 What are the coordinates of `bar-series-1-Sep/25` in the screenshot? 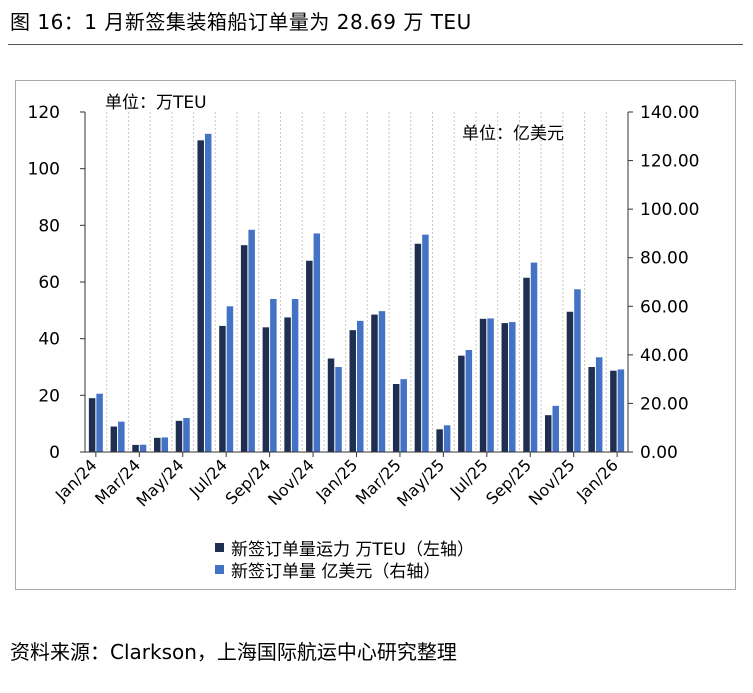 It's located at (534, 357).